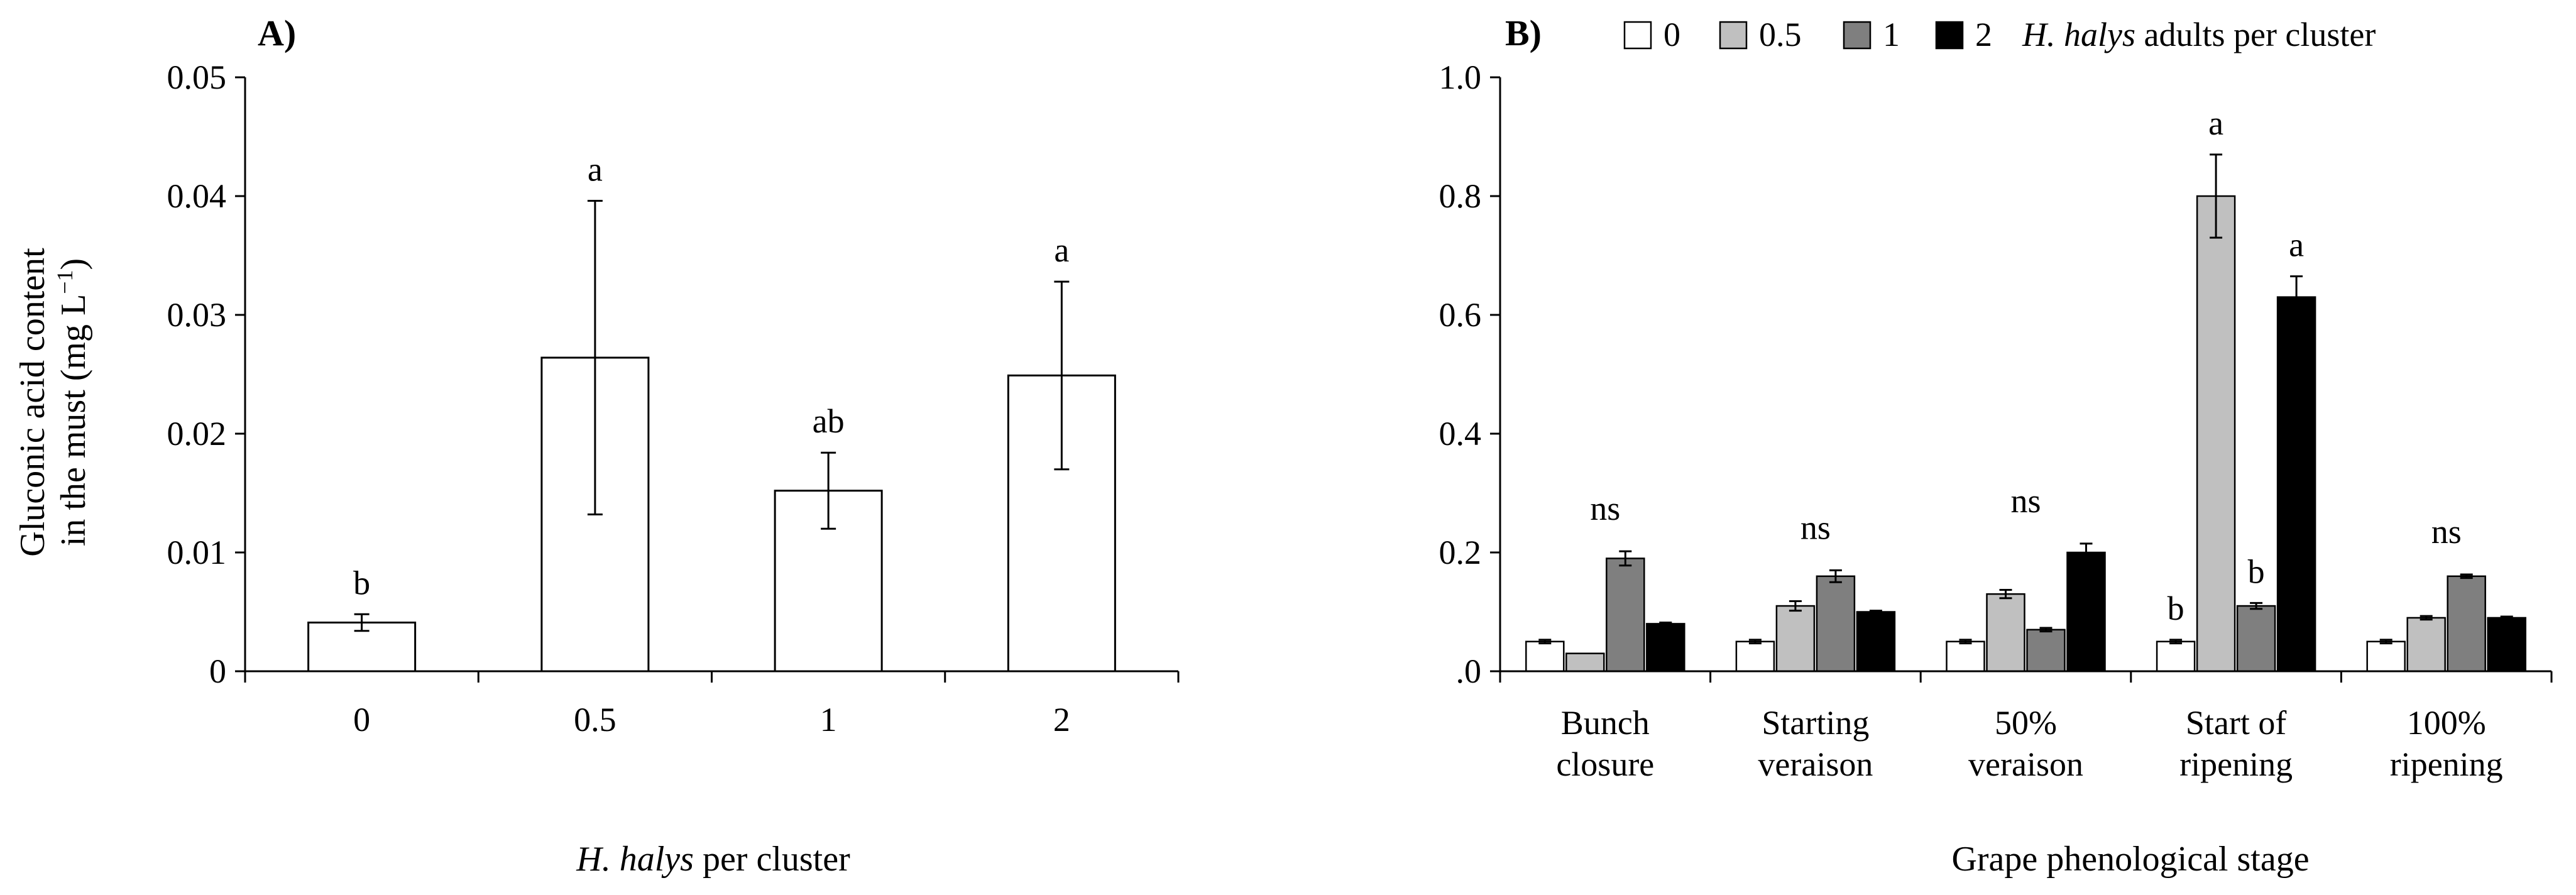 The height and width of the screenshot is (895, 2576). I want to click on panel-b-label: B), so click(1523, 33).